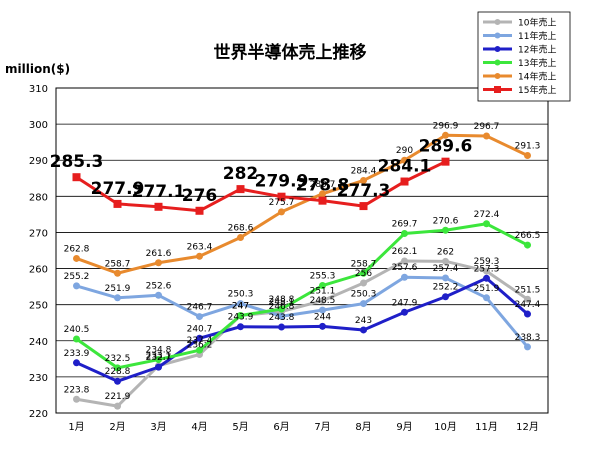 This screenshot has width=600, height=462. Describe the element at coordinates (363, 427) in the screenshot. I see `x-tick-label: 8月` at that location.